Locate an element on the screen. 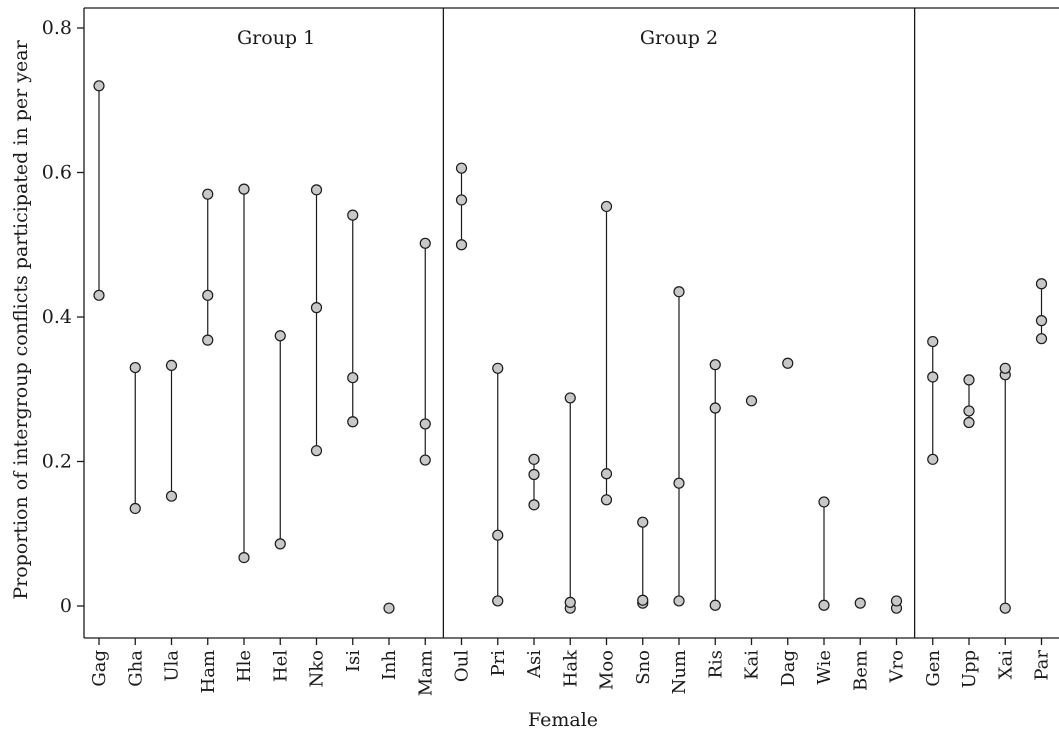 Image resolution: width=1059 pixels, height=740 pixels. x-tick-label: Sno is located at coordinates (643, 667).